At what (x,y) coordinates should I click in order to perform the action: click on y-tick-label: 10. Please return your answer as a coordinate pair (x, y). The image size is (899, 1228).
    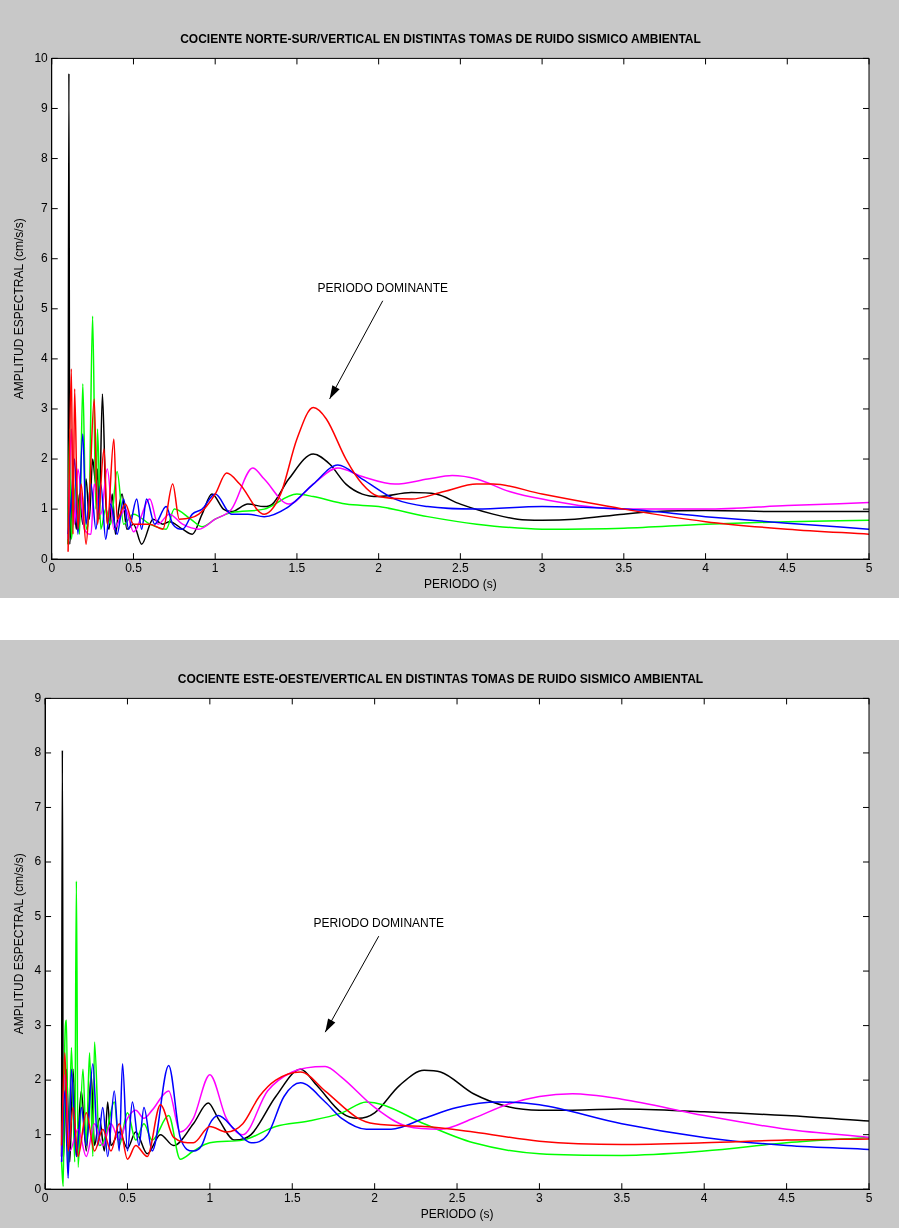
    Looking at the image, I should click on (41, 57).